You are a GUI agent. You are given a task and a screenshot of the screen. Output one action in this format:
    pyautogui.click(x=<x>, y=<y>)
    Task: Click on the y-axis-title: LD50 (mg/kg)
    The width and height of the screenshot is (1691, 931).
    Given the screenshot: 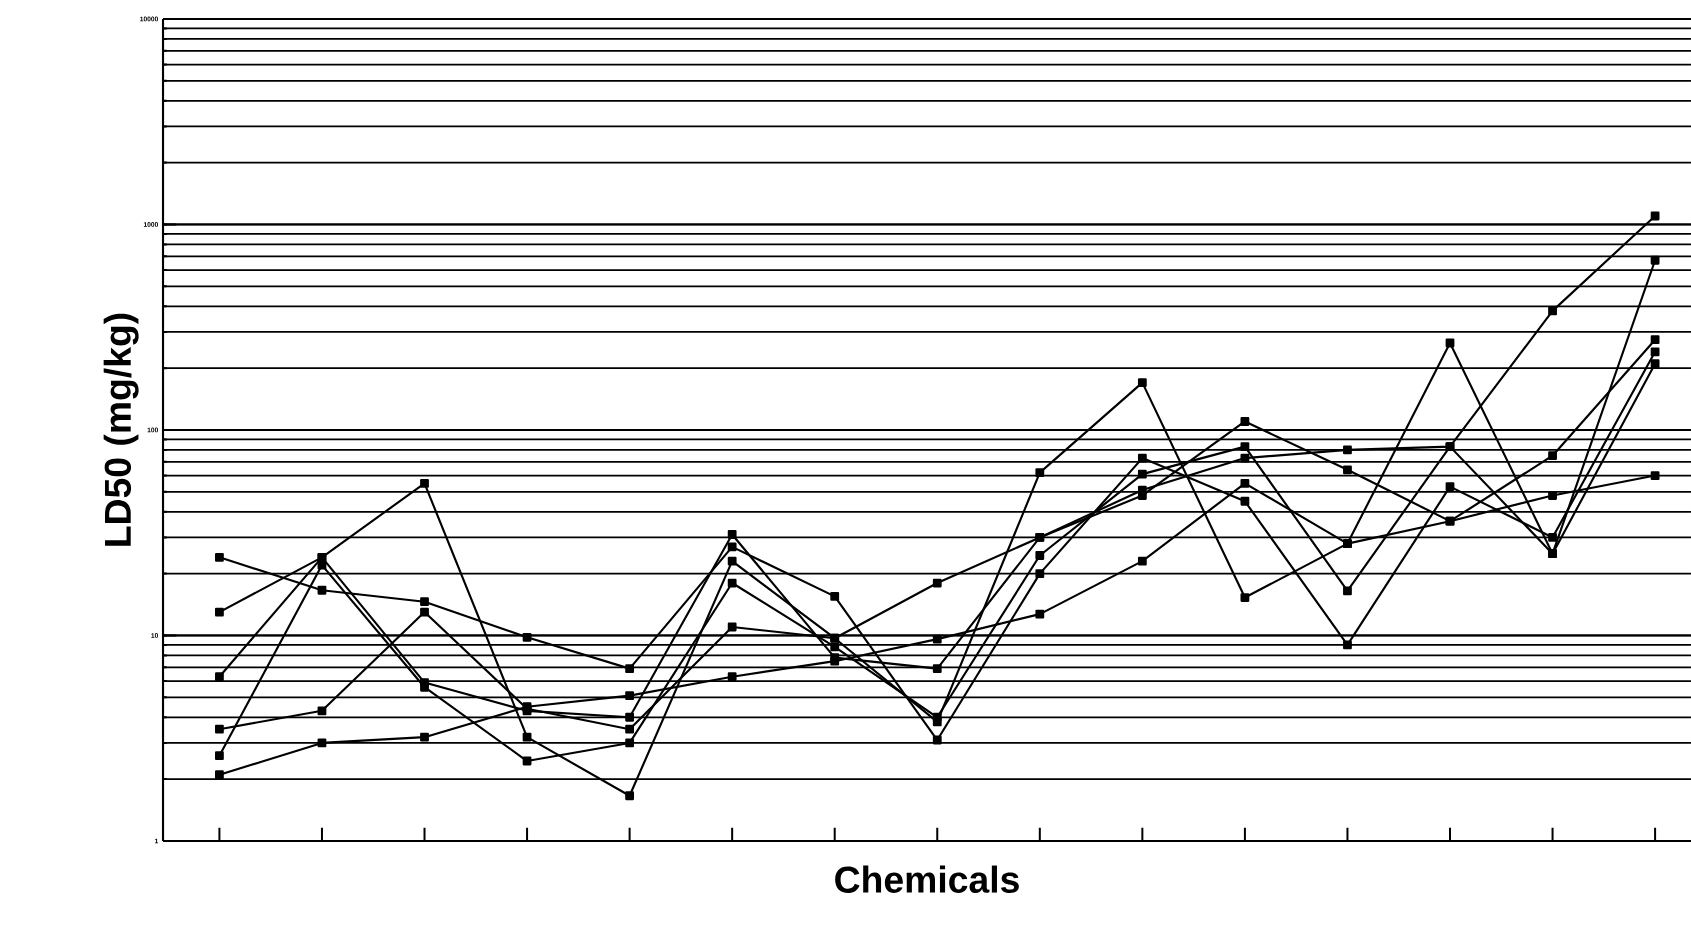 What is the action you would take?
    pyautogui.click(x=121, y=429)
    